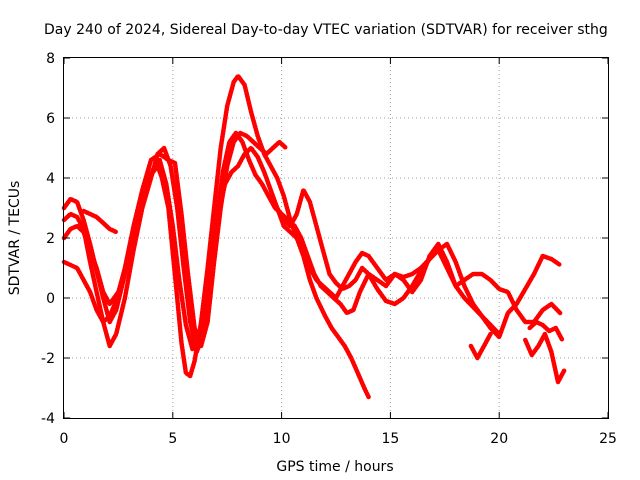 This screenshot has width=640, height=480. What do you see at coordinates (50, 179) in the screenshot?
I see `y-tick-label: 4` at bounding box center [50, 179].